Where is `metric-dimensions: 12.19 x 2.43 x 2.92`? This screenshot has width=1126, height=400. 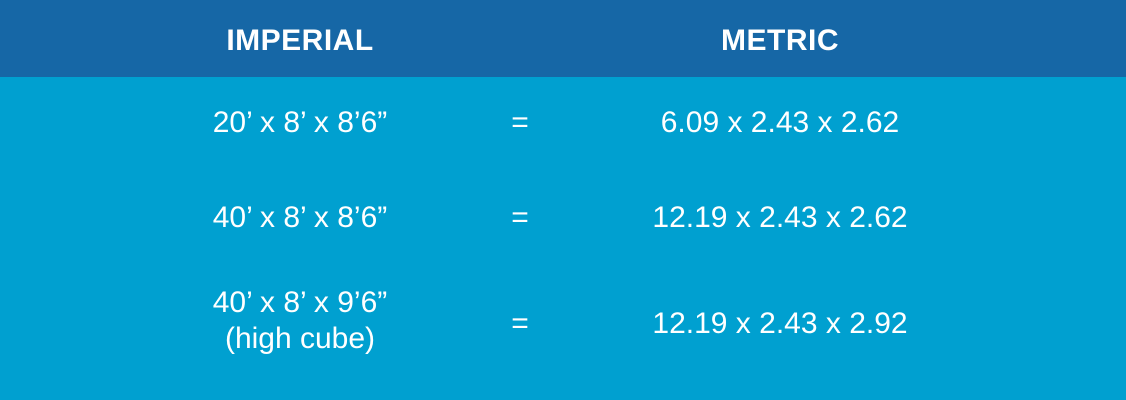
metric-dimensions: 12.19 x 2.43 x 2.92 is located at coordinates (780, 323).